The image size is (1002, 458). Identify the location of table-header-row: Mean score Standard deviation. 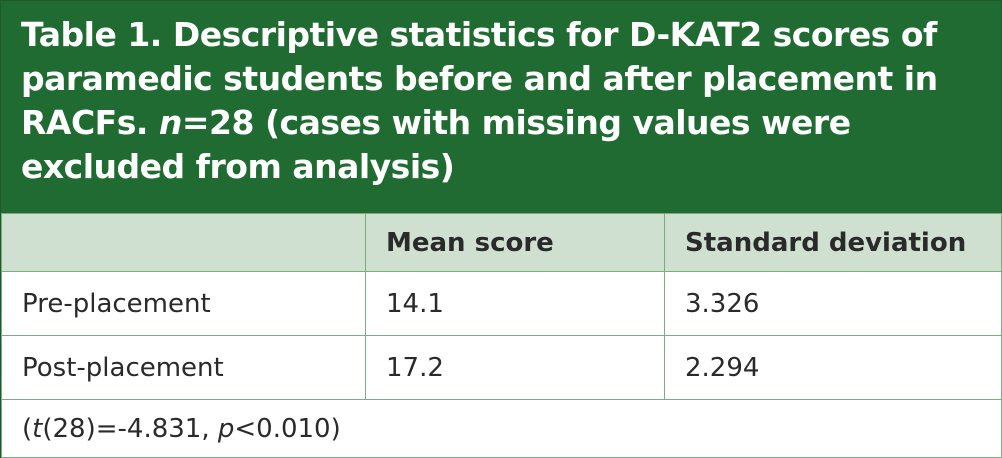
(501, 242).